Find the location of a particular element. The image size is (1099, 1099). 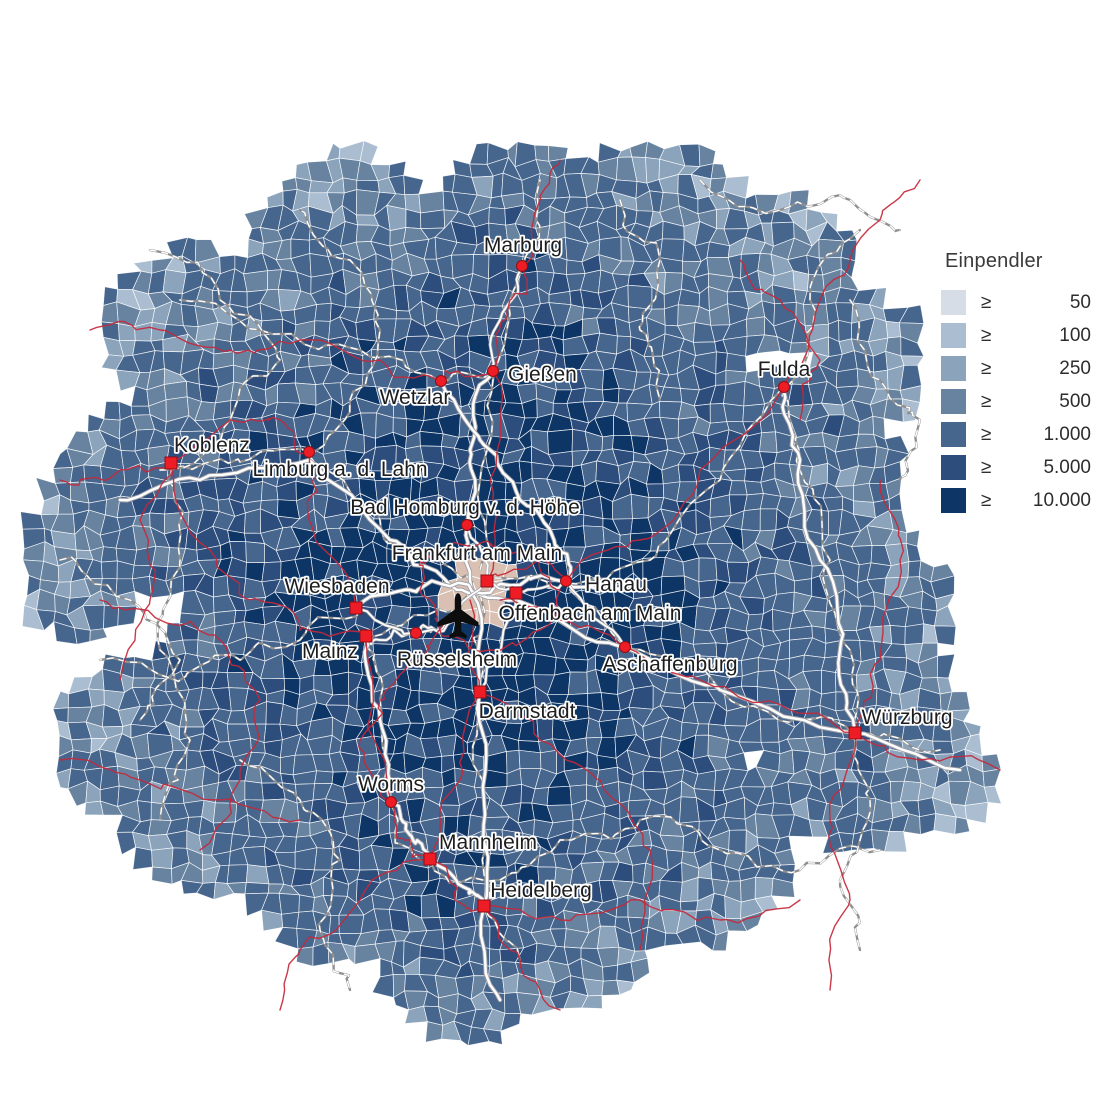

legend-row: ≥500 is located at coordinates (1016, 401).